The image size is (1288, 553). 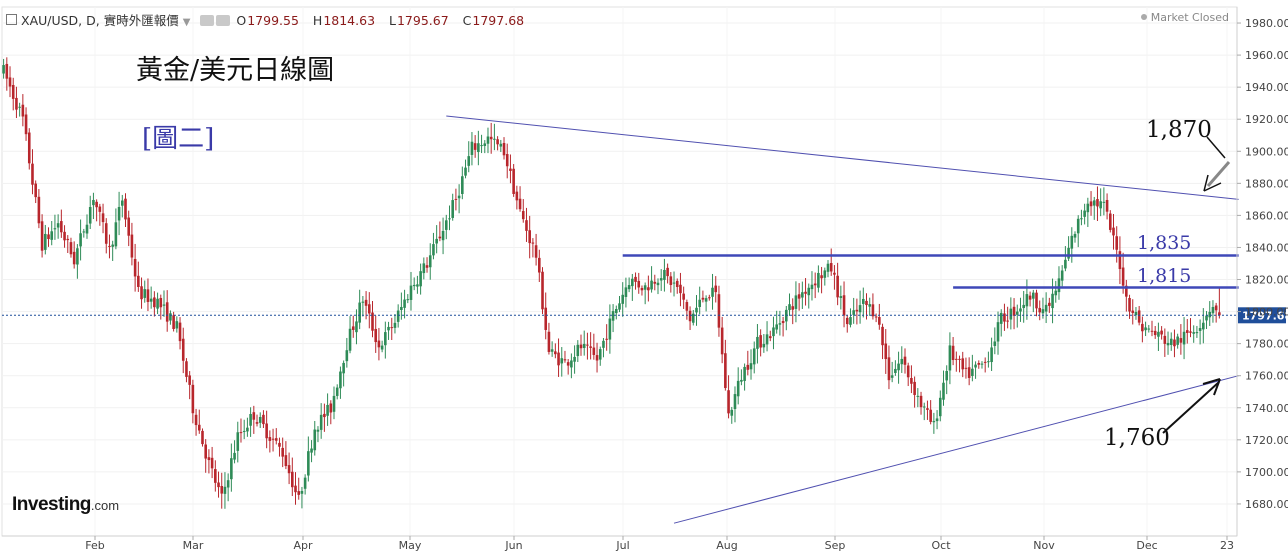 I want to click on y-tick-label: 1880.00, so click(x=1266, y=183).